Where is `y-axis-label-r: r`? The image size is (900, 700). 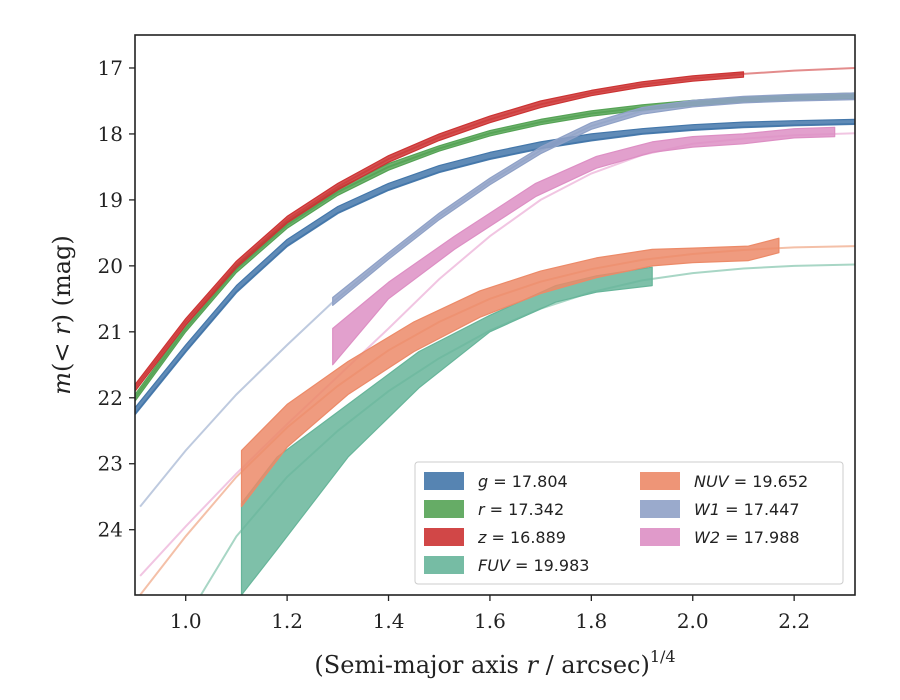 y-axis-label-r: r is located at coordinates (62, 328).